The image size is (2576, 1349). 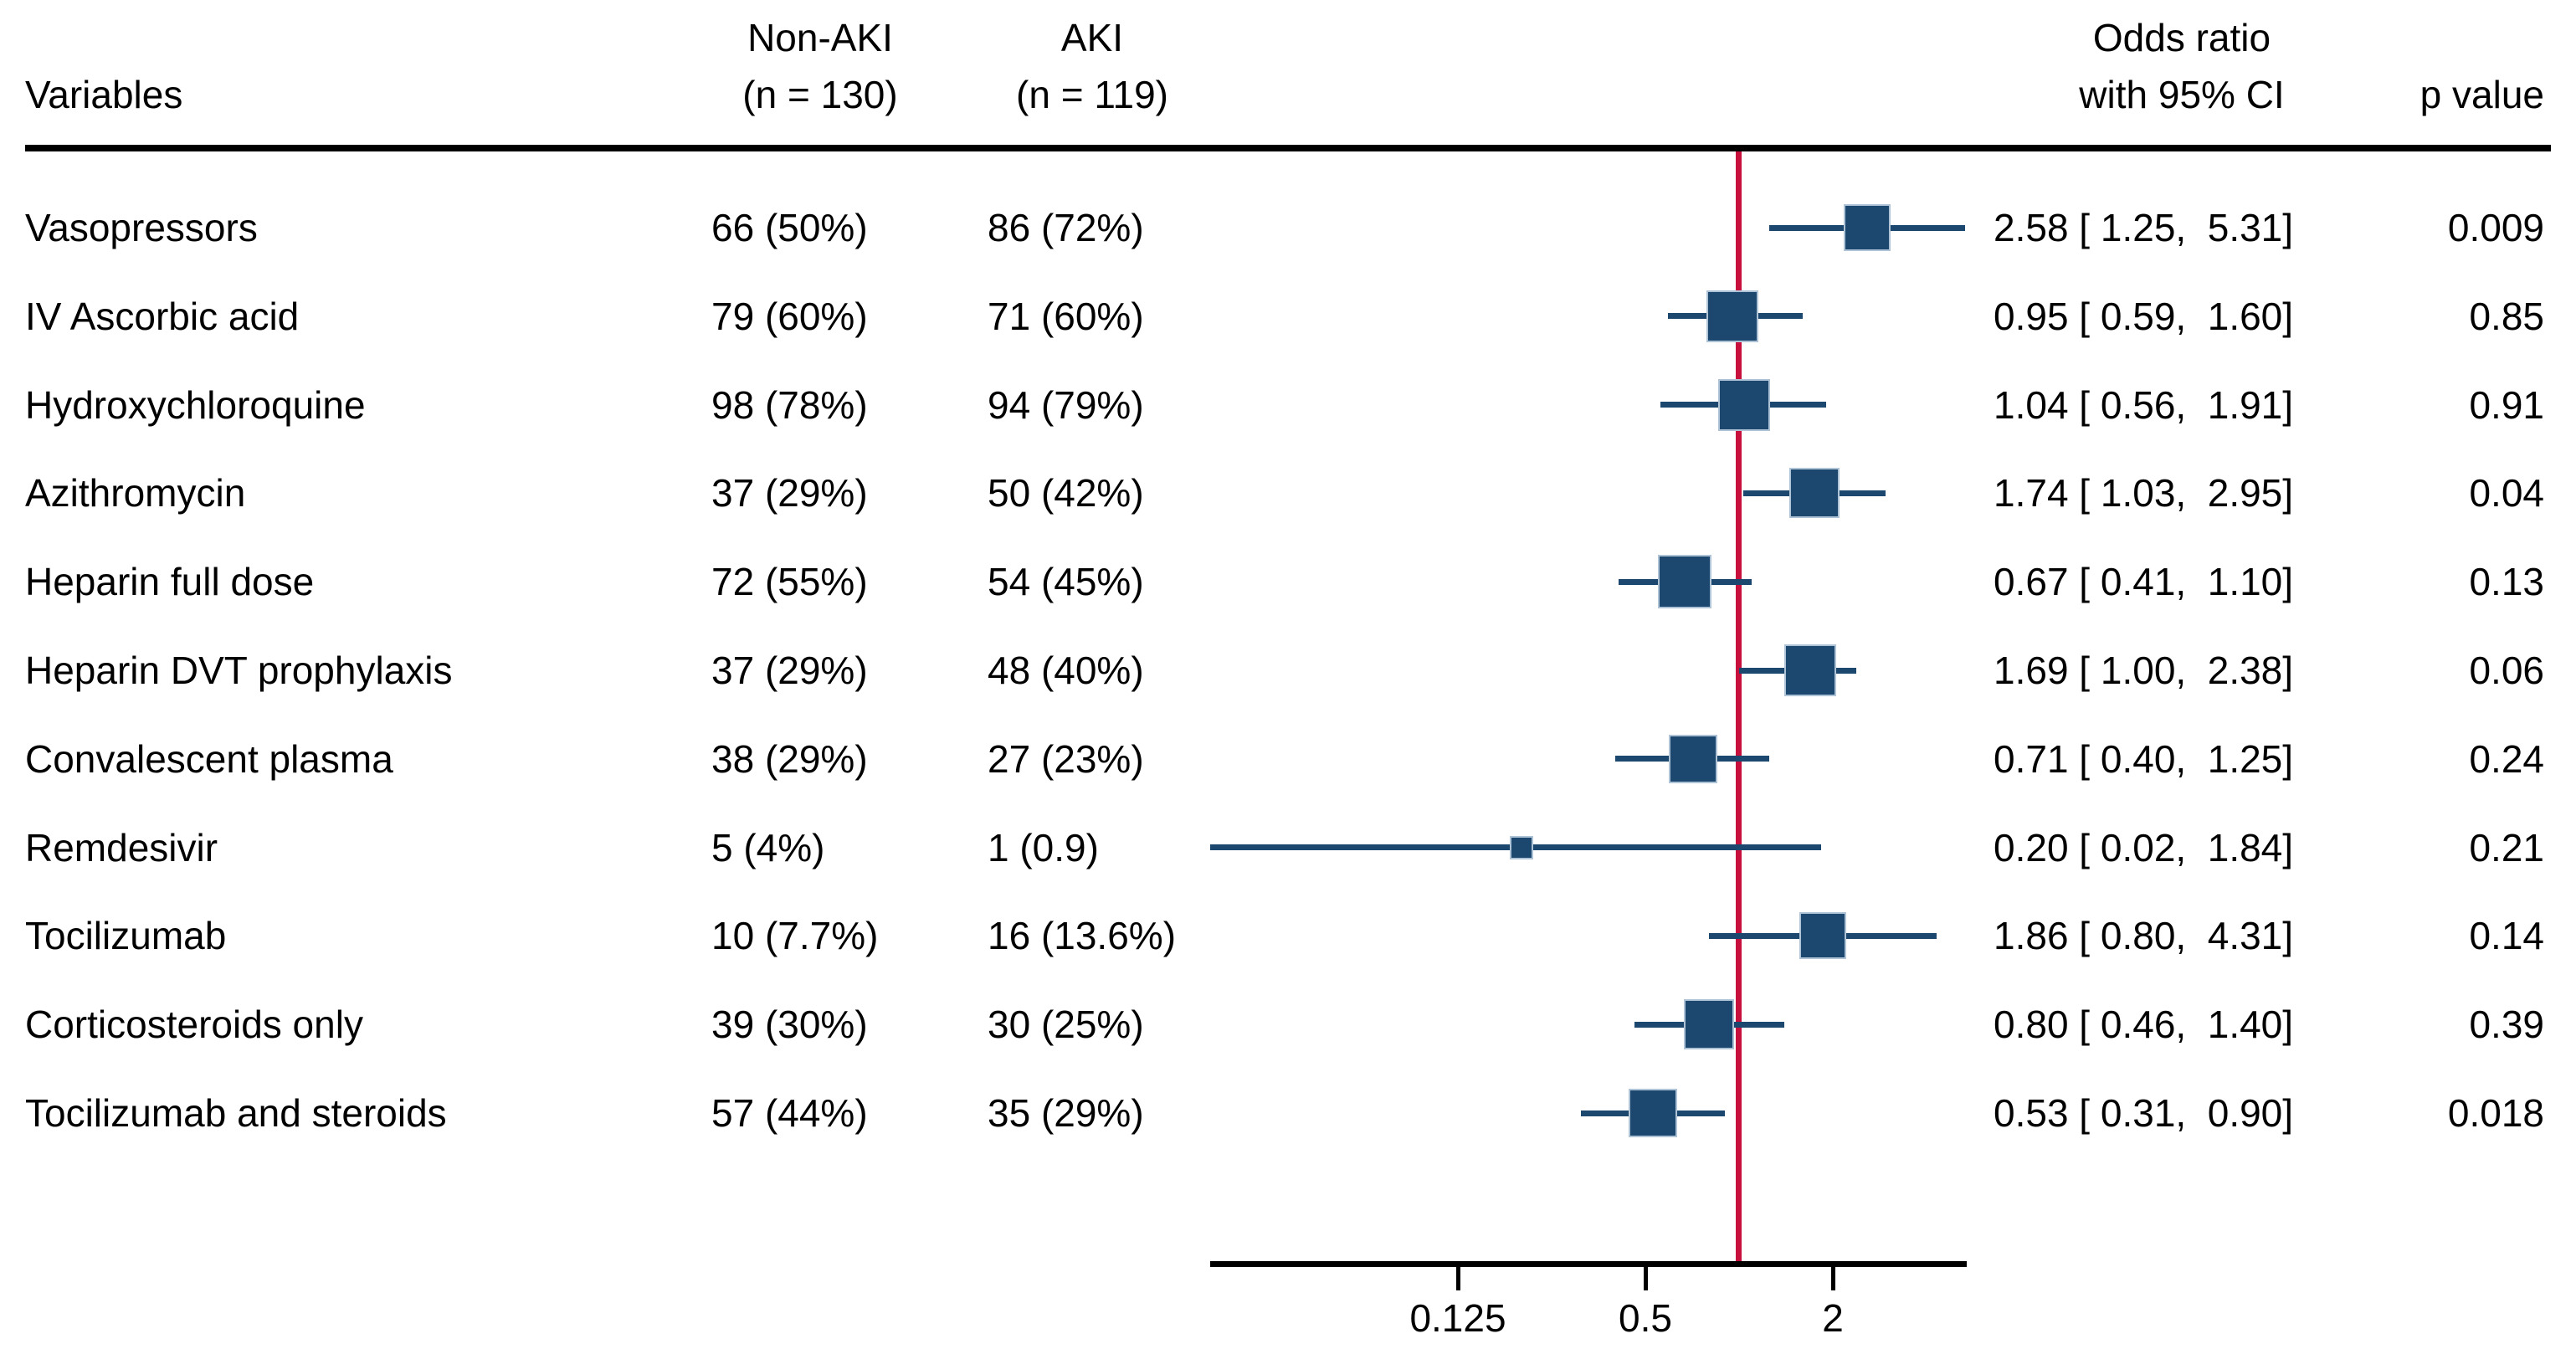 What do you see at coordinates (2144, 847) in the screenshot?
I see `row-or-ci-label: 0.20 [ 0.02, 1.84]` at bounding box center [2144, 847].